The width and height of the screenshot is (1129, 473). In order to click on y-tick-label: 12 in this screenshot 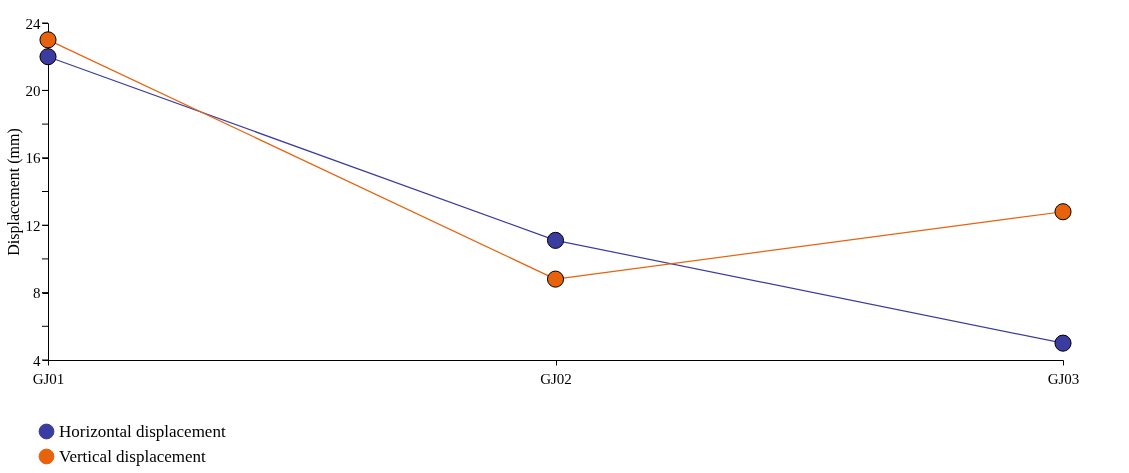, I will do `click(33, 225)`.